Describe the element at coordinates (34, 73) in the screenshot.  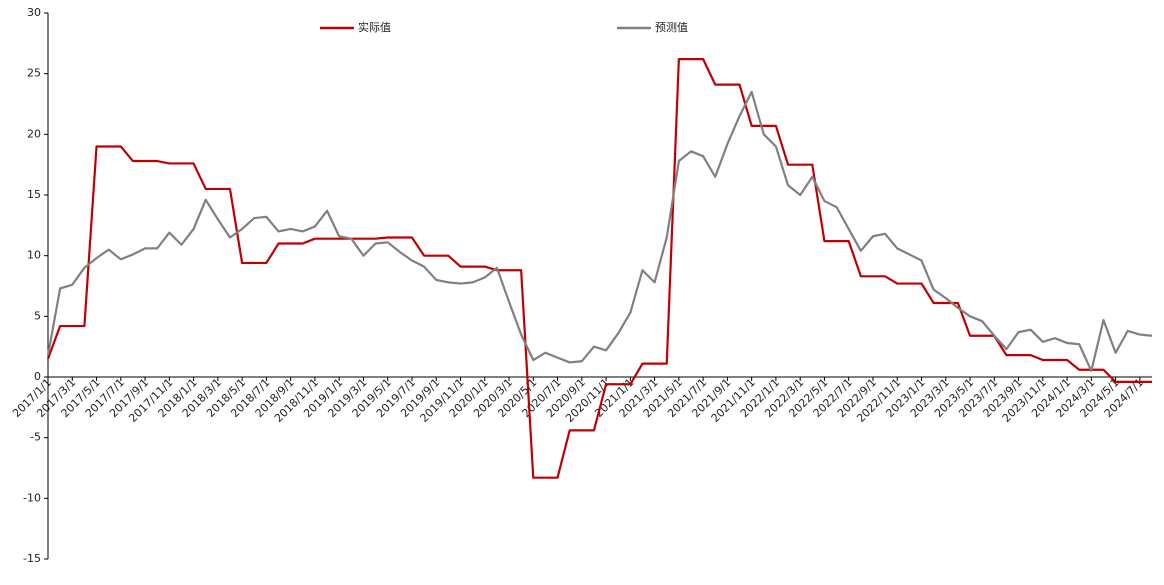
I see `y-tick-label: 25` at that location.